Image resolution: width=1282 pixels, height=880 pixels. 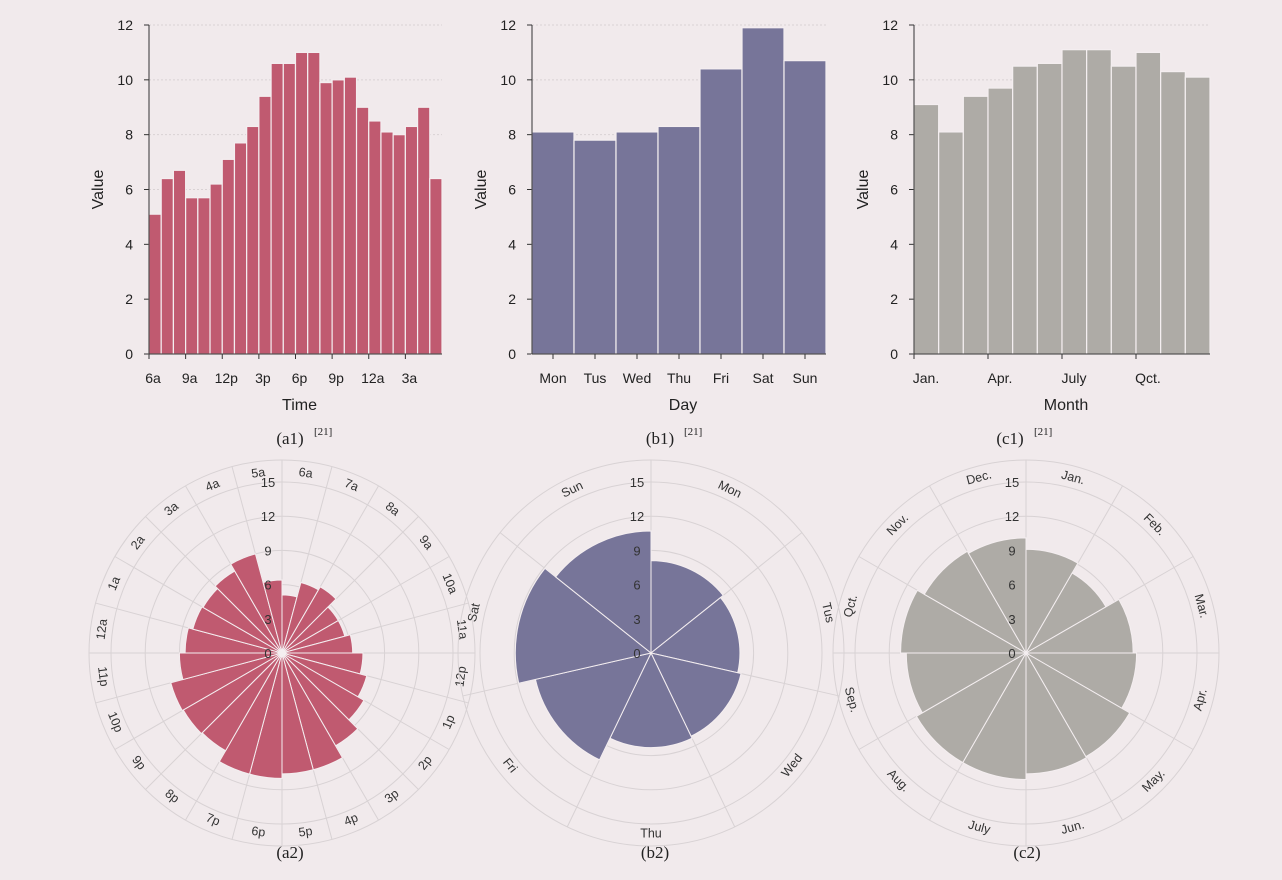 I want to click on category-label: Wed, so click(x=792, y=765).